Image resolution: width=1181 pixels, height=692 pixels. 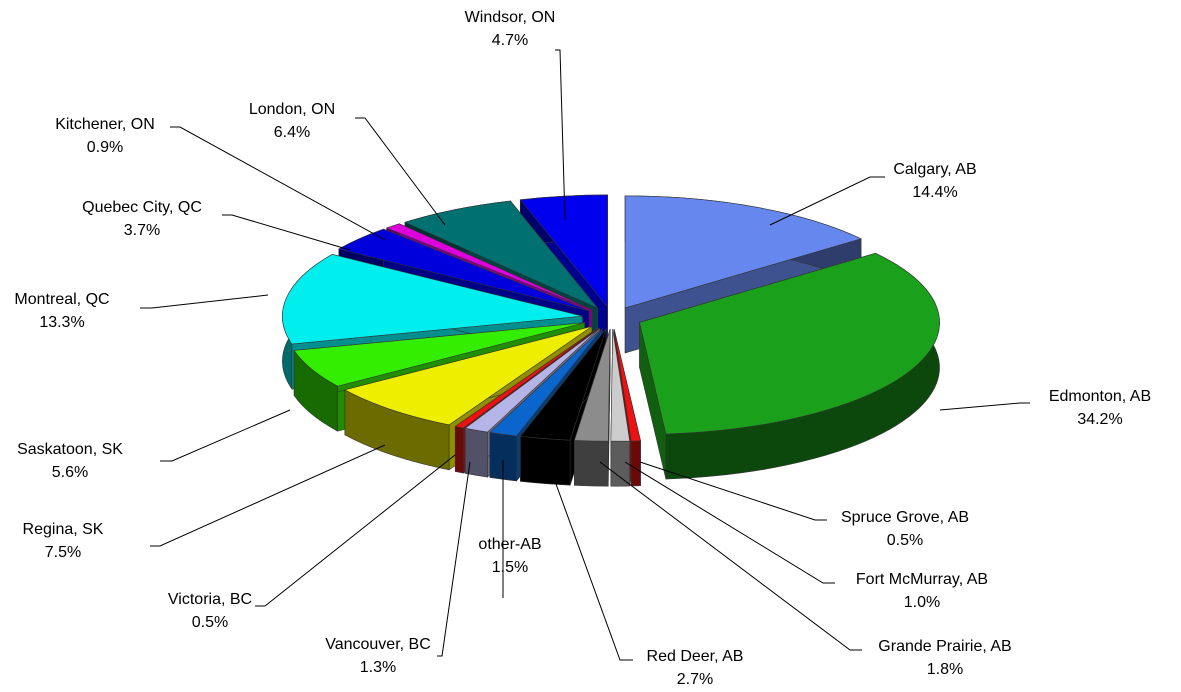 What do you see at coordinates (142, 230) in the screenshot?
I see `value-label: 3.7%` at bounding box center [142, 230].